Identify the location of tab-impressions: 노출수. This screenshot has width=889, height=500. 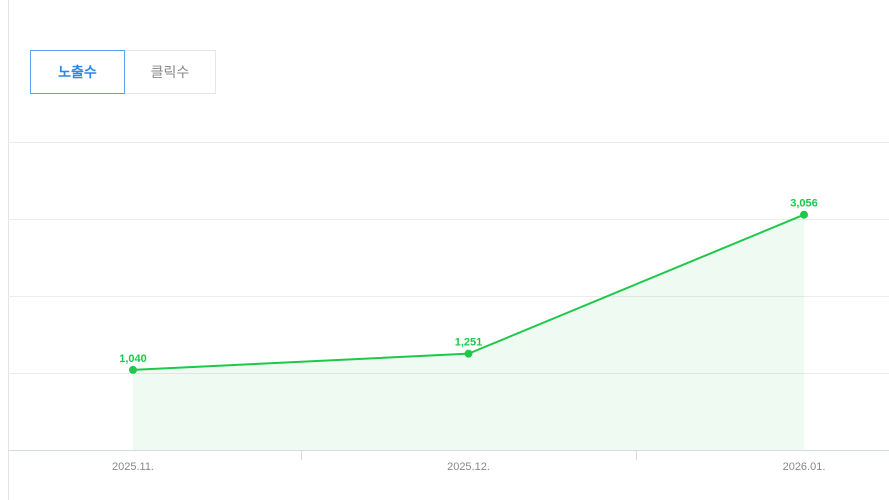
(77, 72).